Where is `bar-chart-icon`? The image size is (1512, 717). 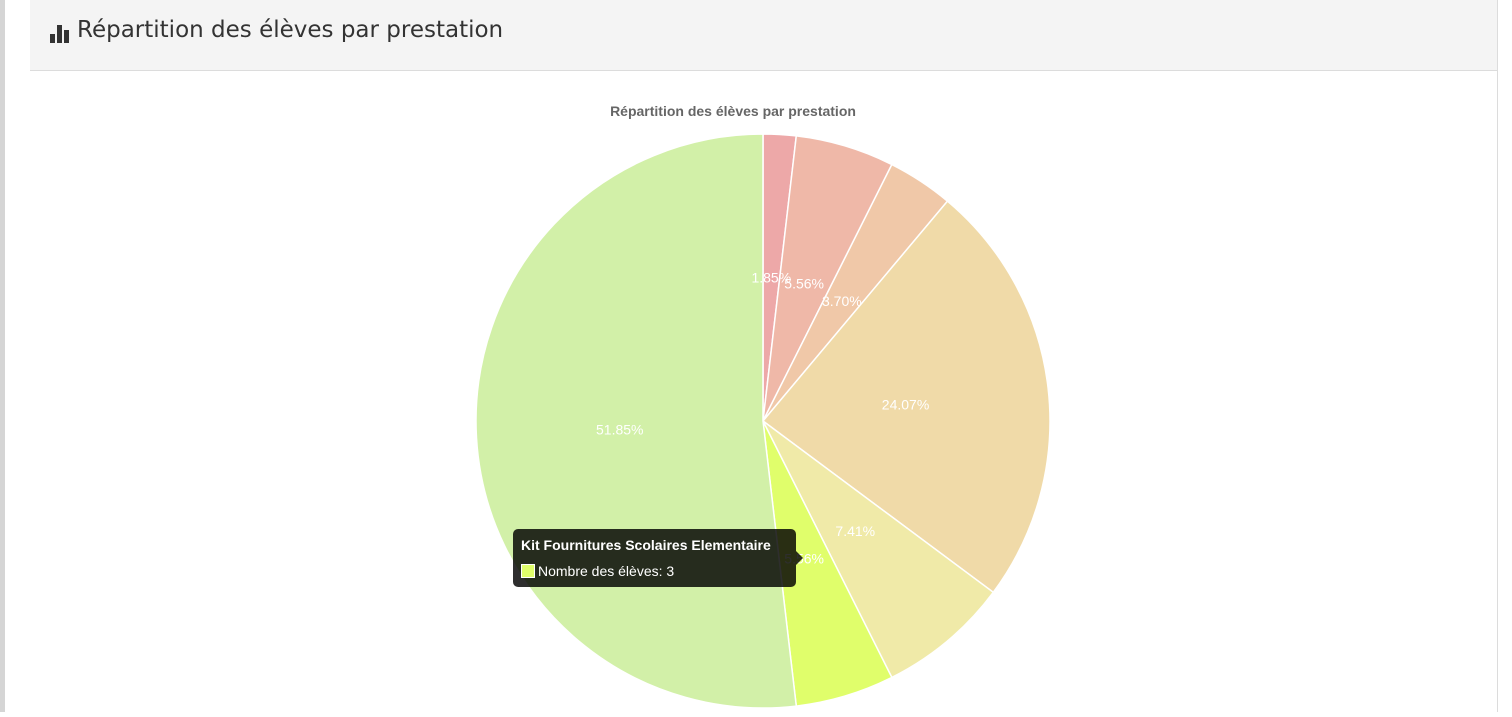 bar-chart-icon is located at coordinates (59, 34).